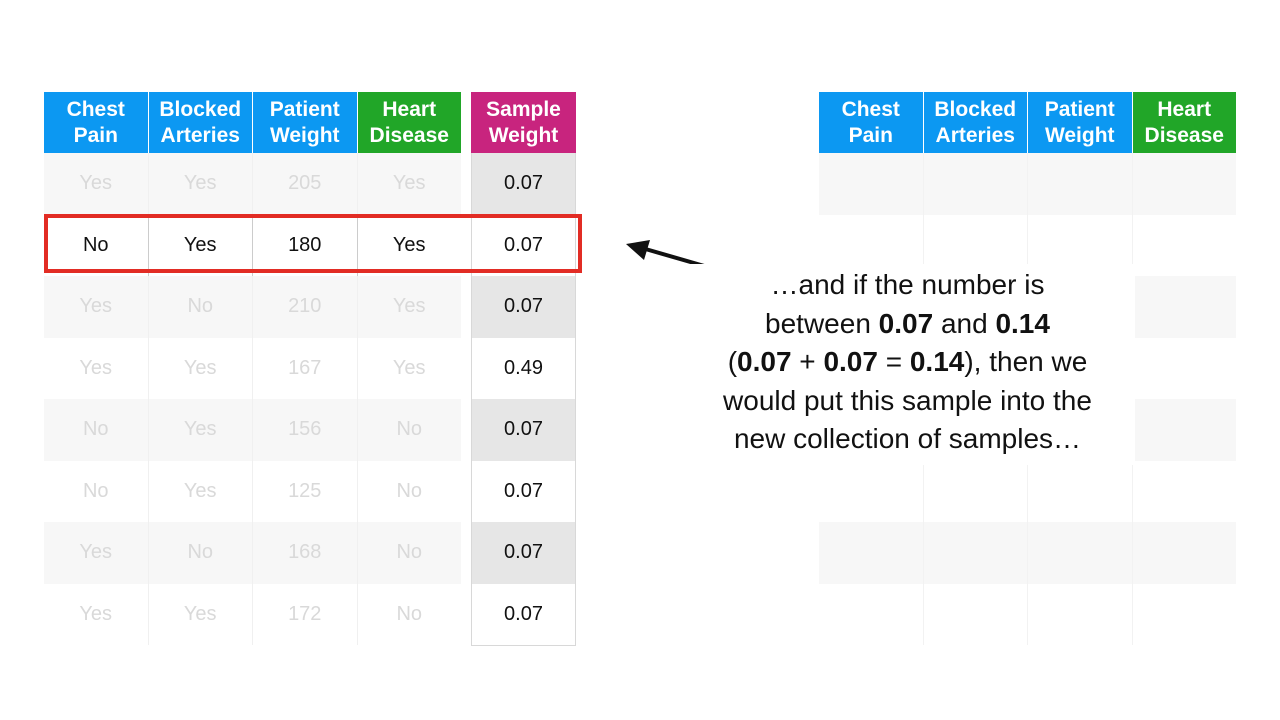  What do you see at coordinates (907, 323) in the screenshot?
I see `annotation-line-2: between 0.07 and 0.14` at bounding box center [907, 323].